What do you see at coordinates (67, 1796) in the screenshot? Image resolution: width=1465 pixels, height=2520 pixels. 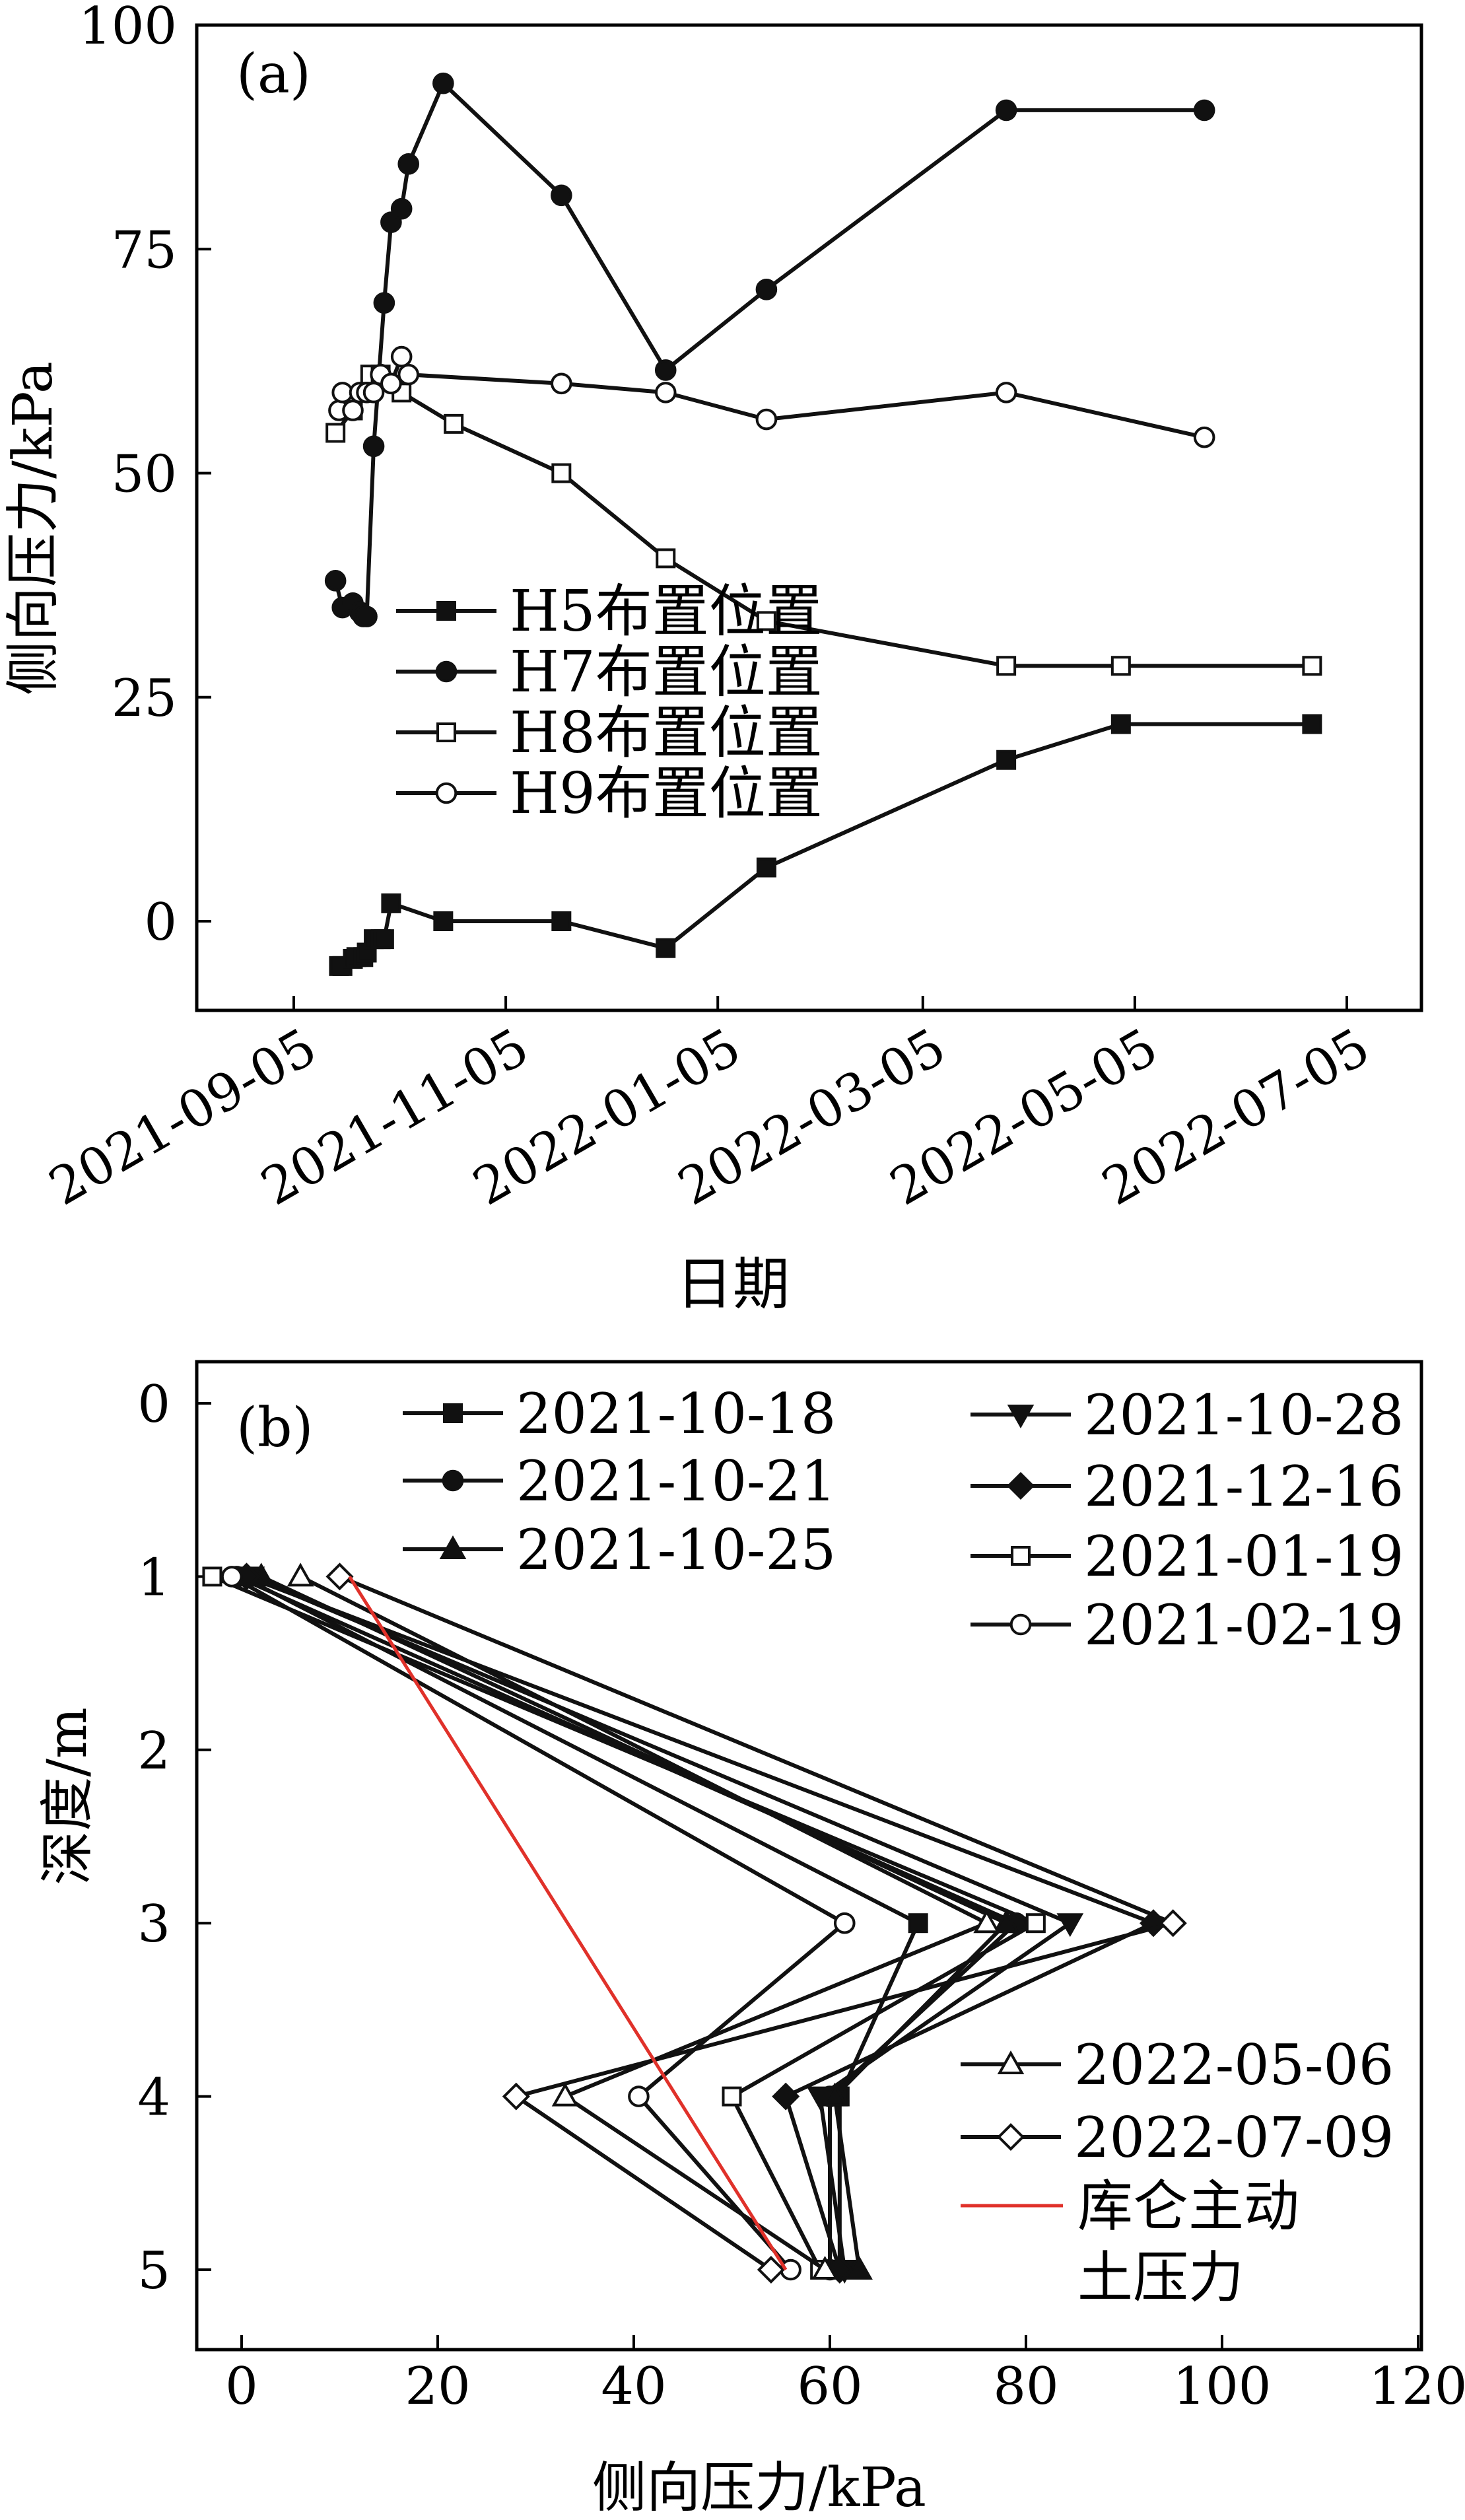 I see `y-axis-title-b: 深度/m` at bounding box center [67, 1796].